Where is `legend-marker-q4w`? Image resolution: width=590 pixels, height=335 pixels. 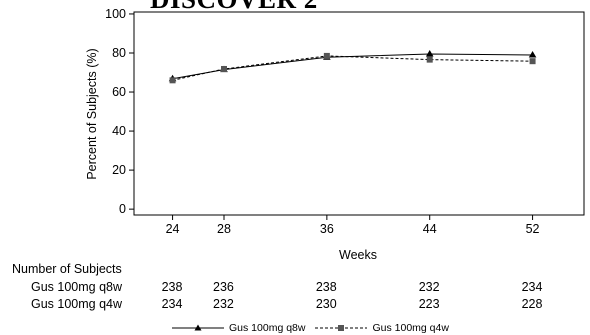 legend-marker-q4w is located at coordinates (341, 328).